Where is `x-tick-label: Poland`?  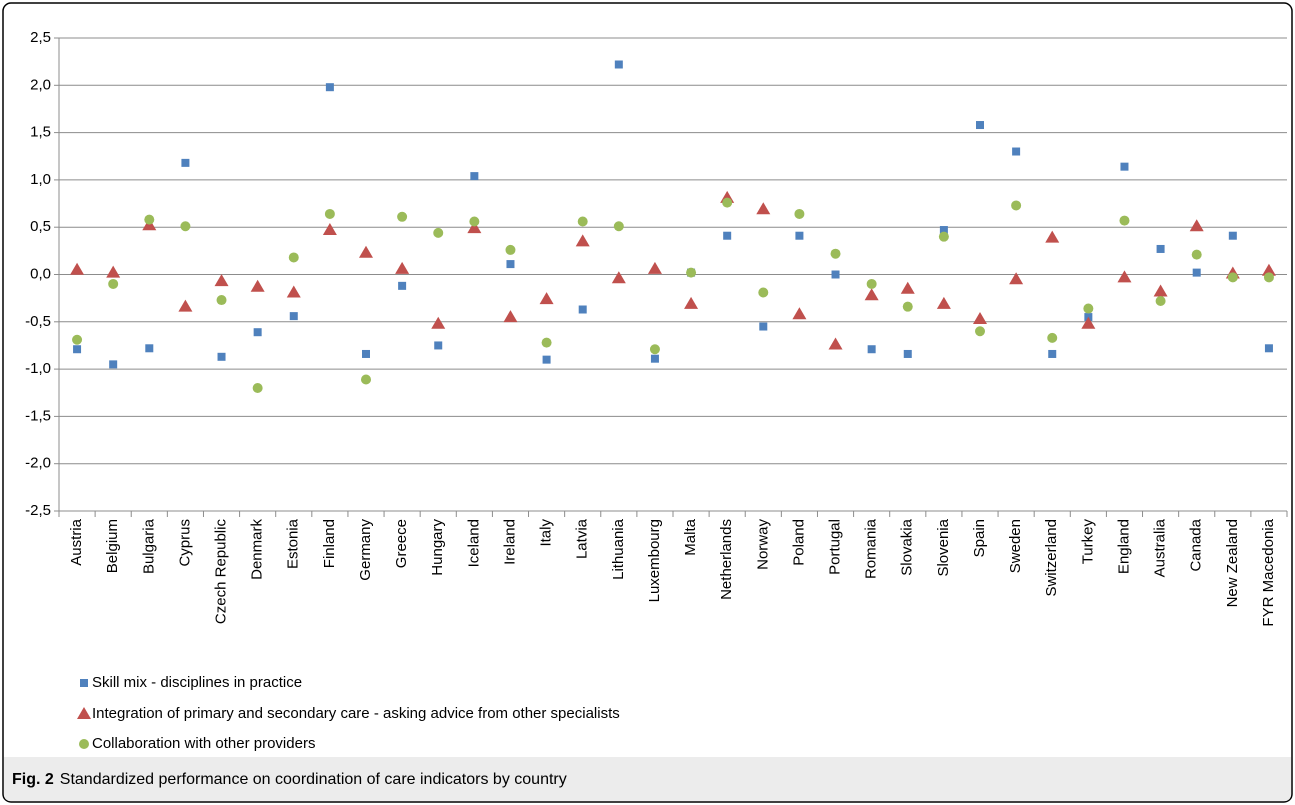
x-tick-label: Poland is located at coordinates (798, 542).